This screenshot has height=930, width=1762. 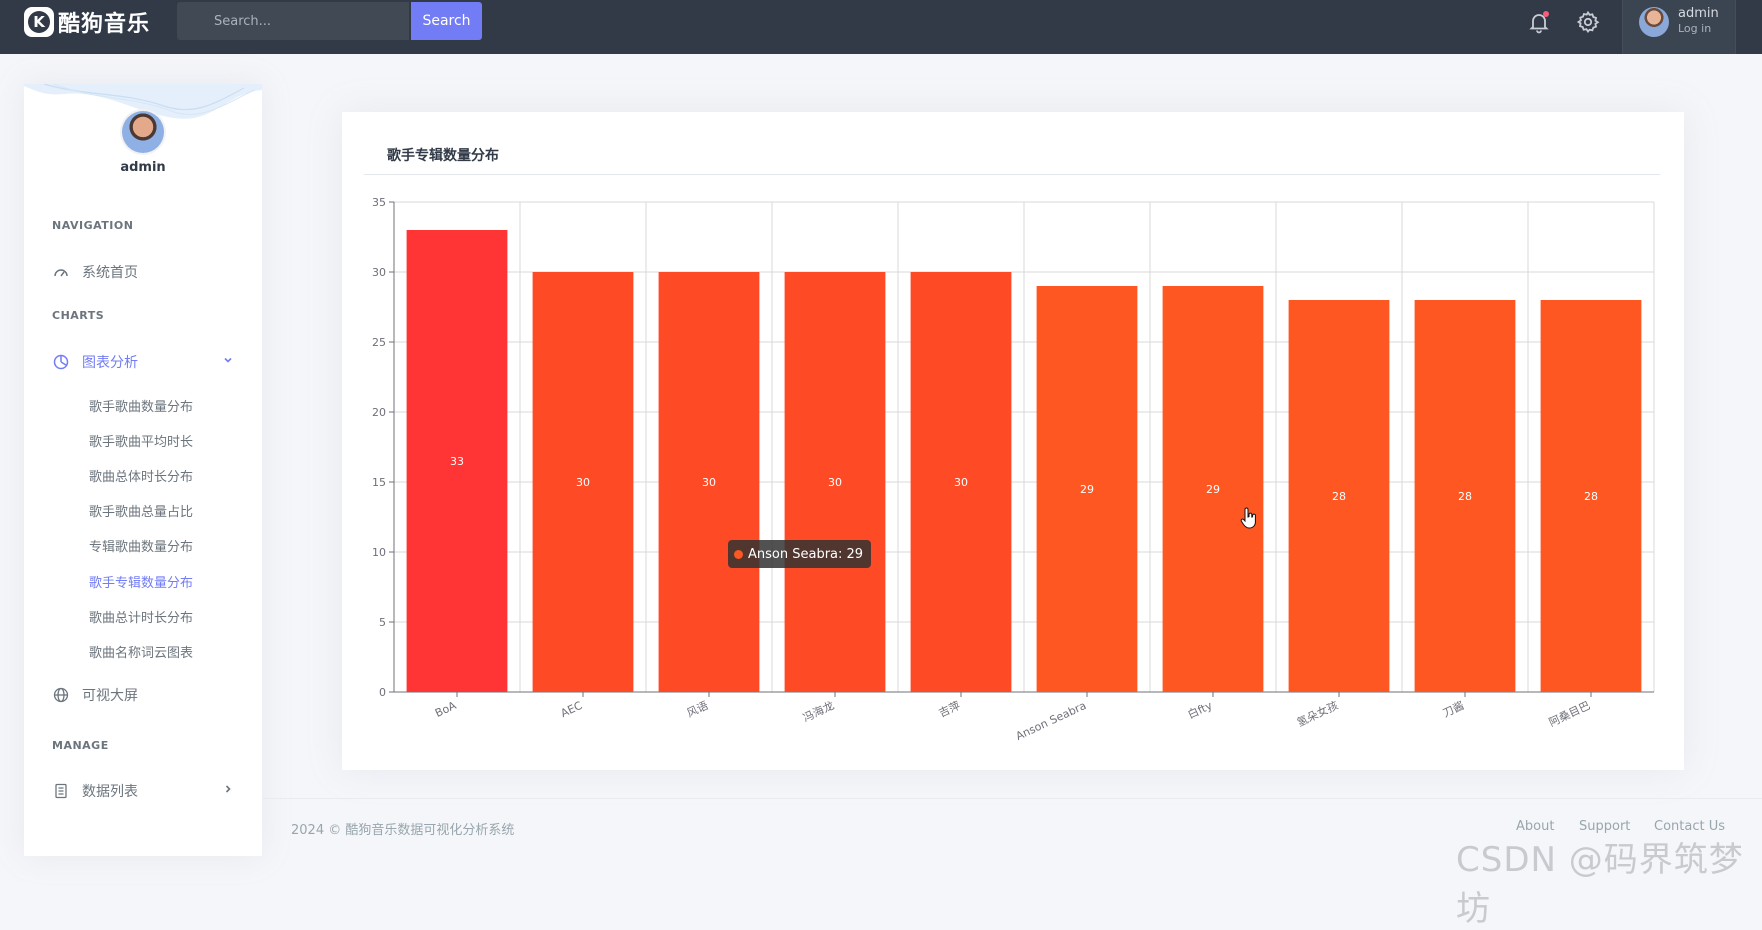 What do you see at coordinates (697, 709) in the screenshot?
I see `x-tick-label: 风语` at bounding box center [697, 709].